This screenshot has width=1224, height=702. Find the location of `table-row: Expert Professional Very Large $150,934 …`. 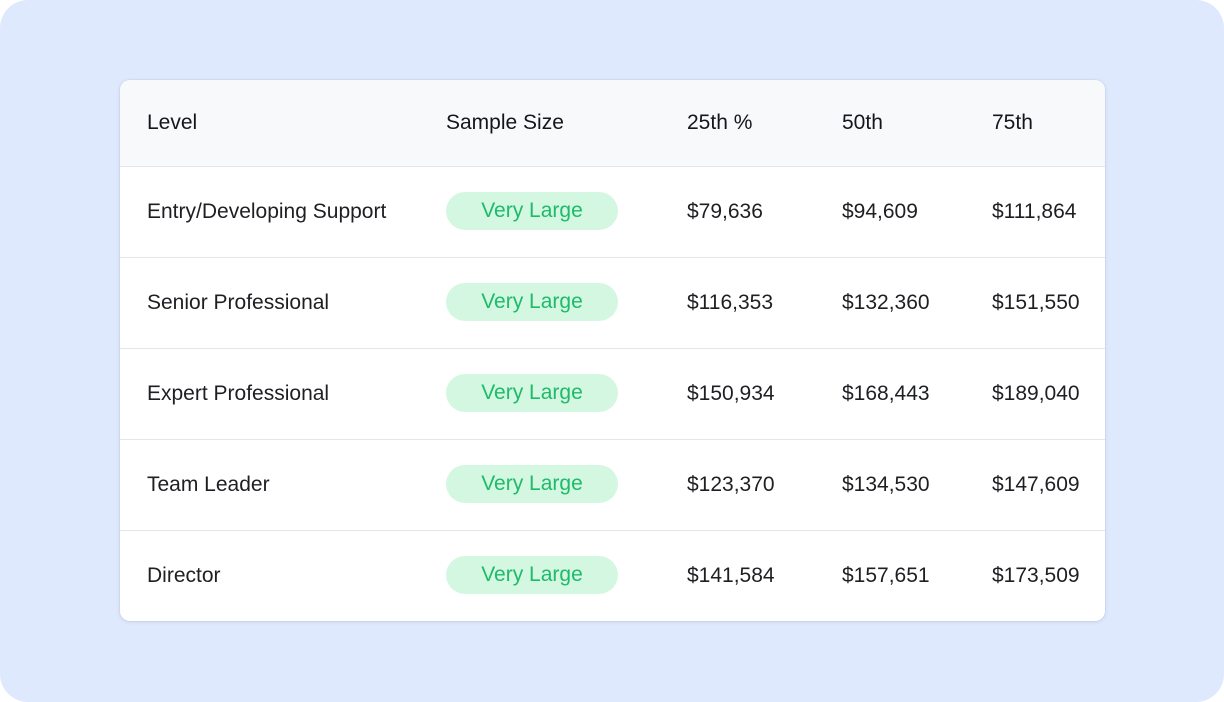

table-row: Expert Professional Very Large $150,934 … is located at coordinates (612, 394).